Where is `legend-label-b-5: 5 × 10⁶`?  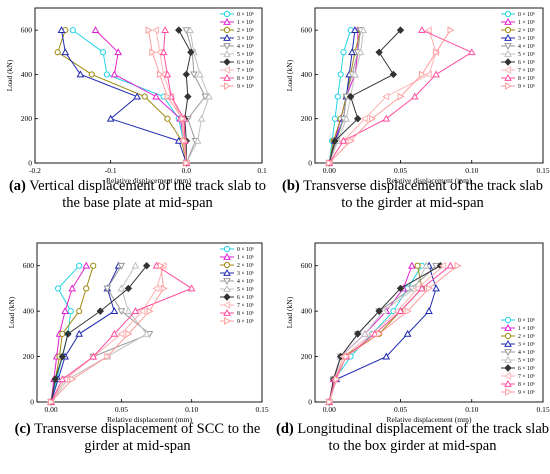 legend-label-b-5: 5 × 10⁶ is located at coordinates (526, 55).